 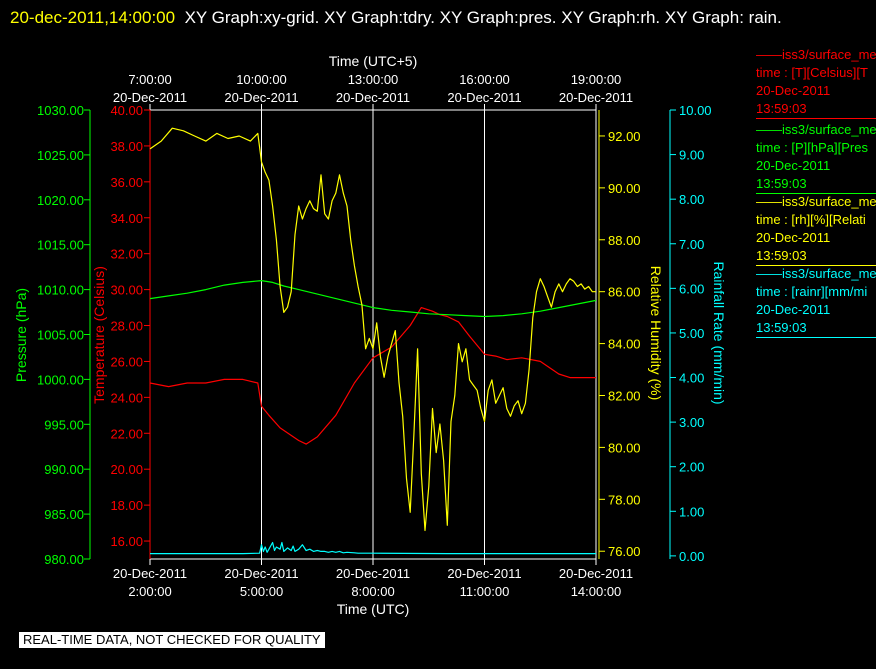 What do you see at coordinates (812, 291) in the screenshot?
I see `legend-field: time : [rainr][mm/mi` at bounding box center [812, 291].